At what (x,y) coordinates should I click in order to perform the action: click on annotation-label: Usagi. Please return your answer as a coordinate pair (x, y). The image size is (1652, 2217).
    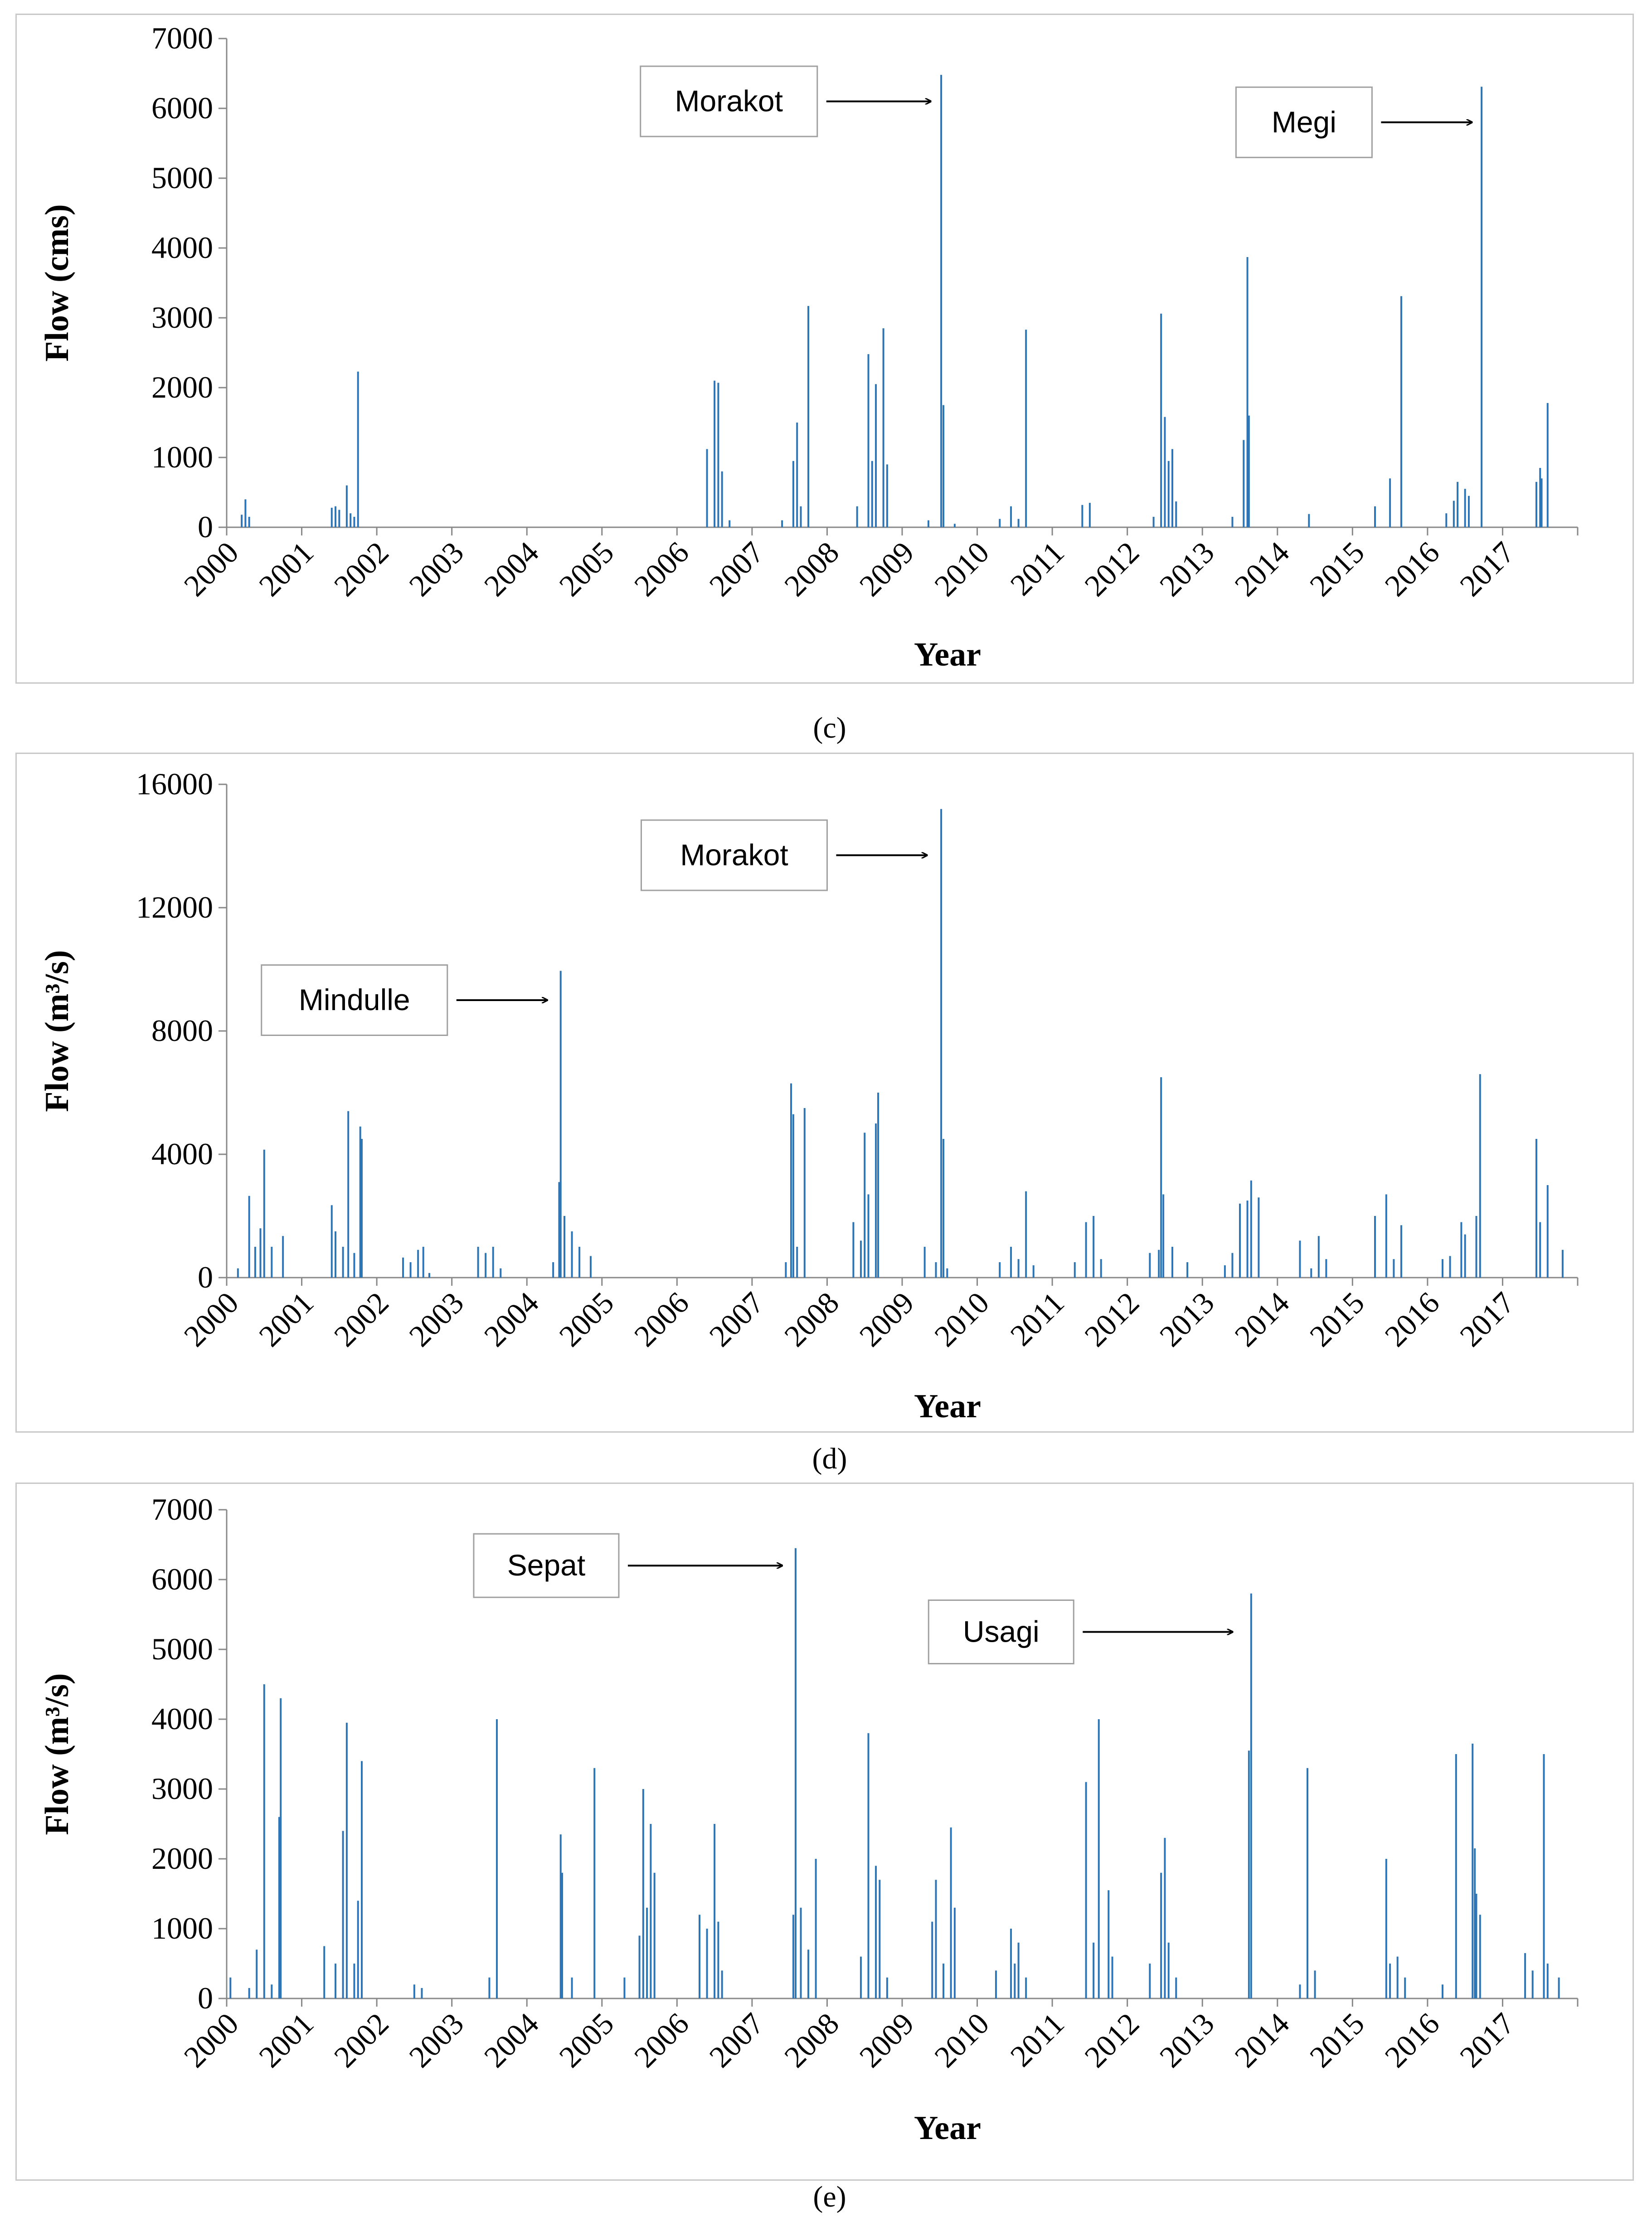
    Looking at the image, I should click on (1002, 1631).